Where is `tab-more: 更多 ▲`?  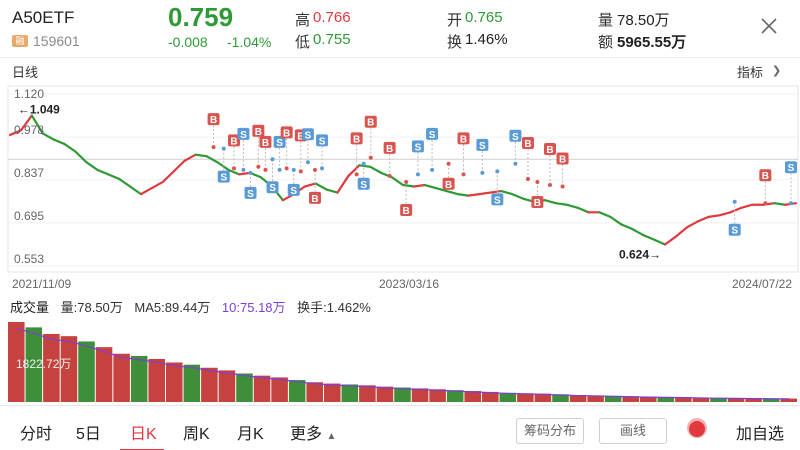 tab-more: 更多 ▲ is located at coordinates (313, 432).